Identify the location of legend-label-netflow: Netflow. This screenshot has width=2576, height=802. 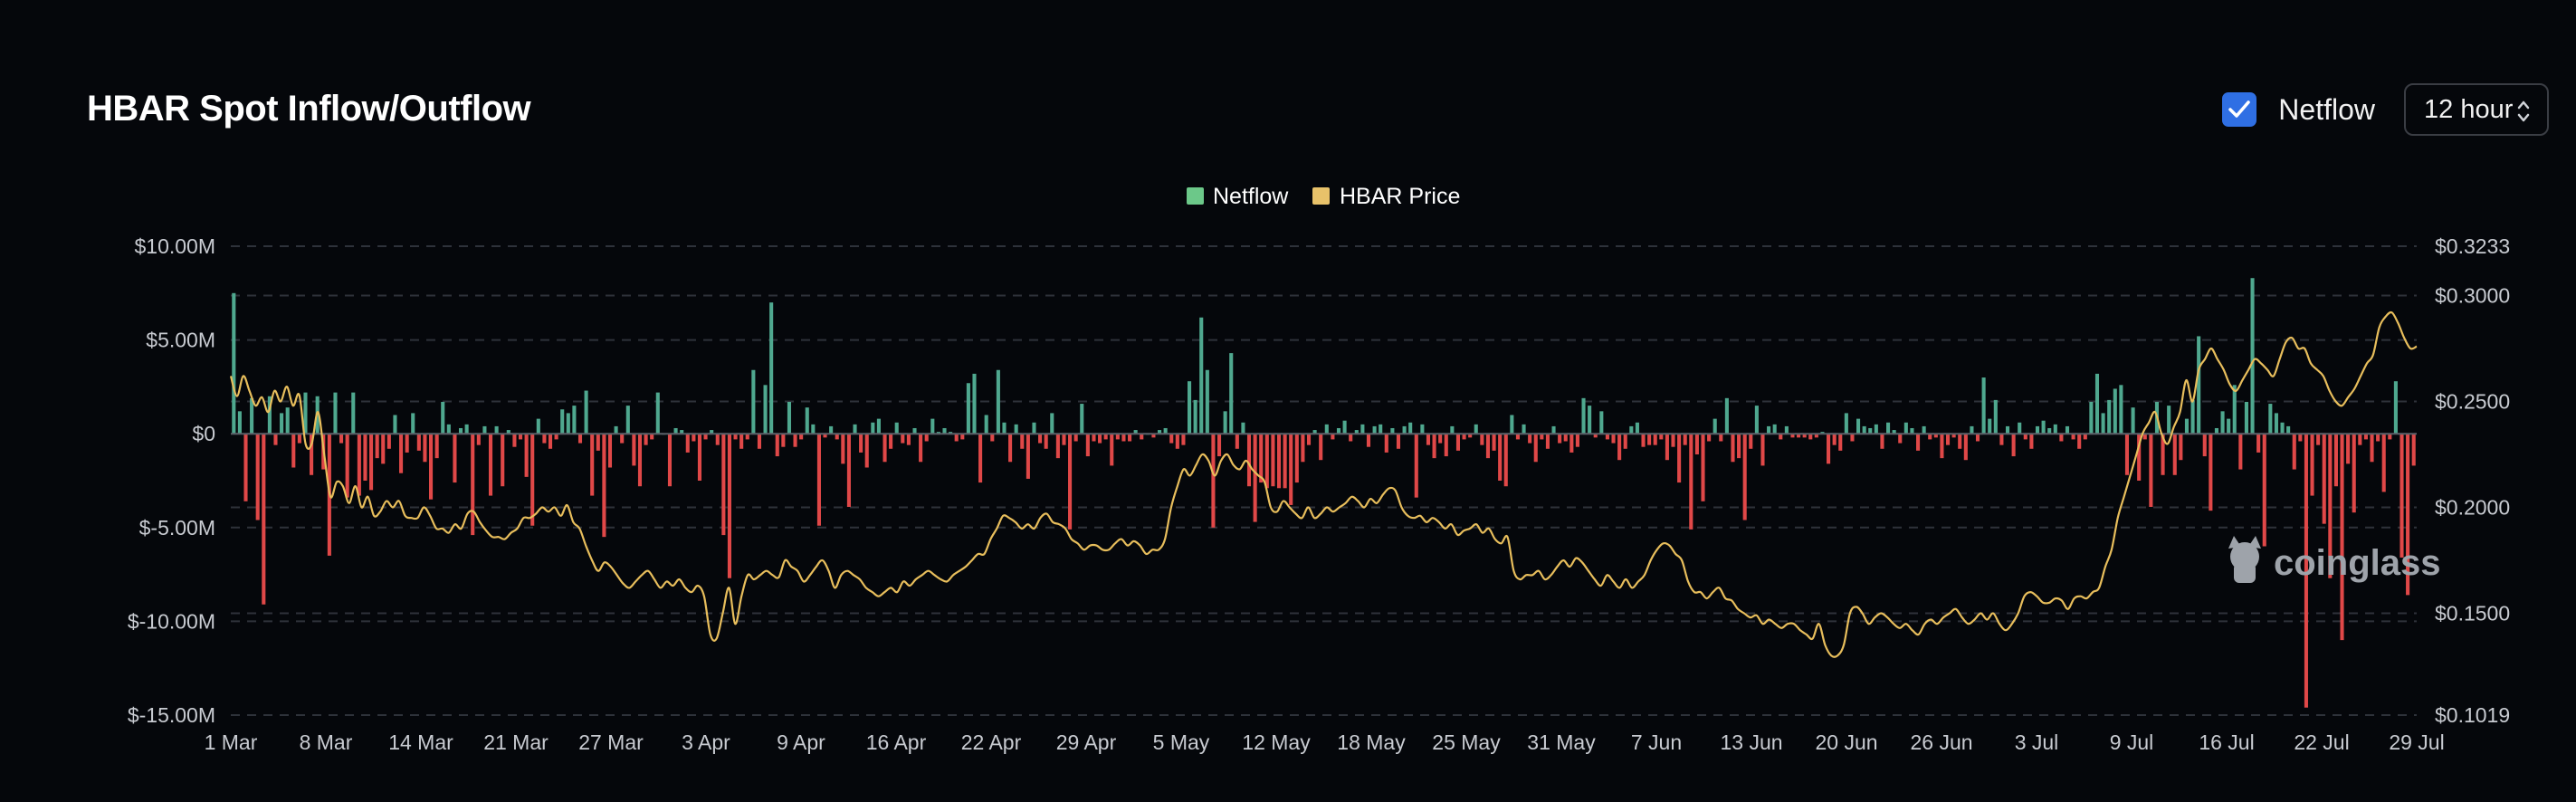
(1251, 196).